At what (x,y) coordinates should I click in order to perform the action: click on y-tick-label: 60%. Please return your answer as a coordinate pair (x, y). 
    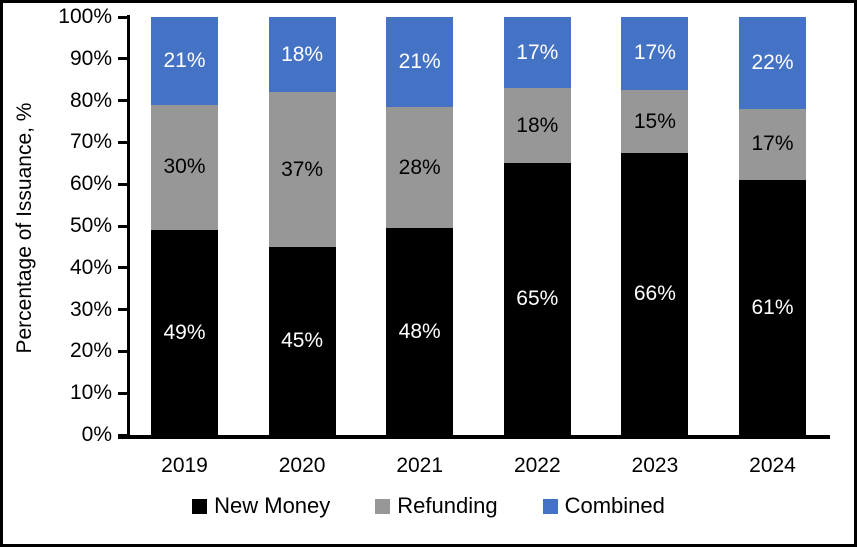
    Looking at the image, I should click on (90, 184).